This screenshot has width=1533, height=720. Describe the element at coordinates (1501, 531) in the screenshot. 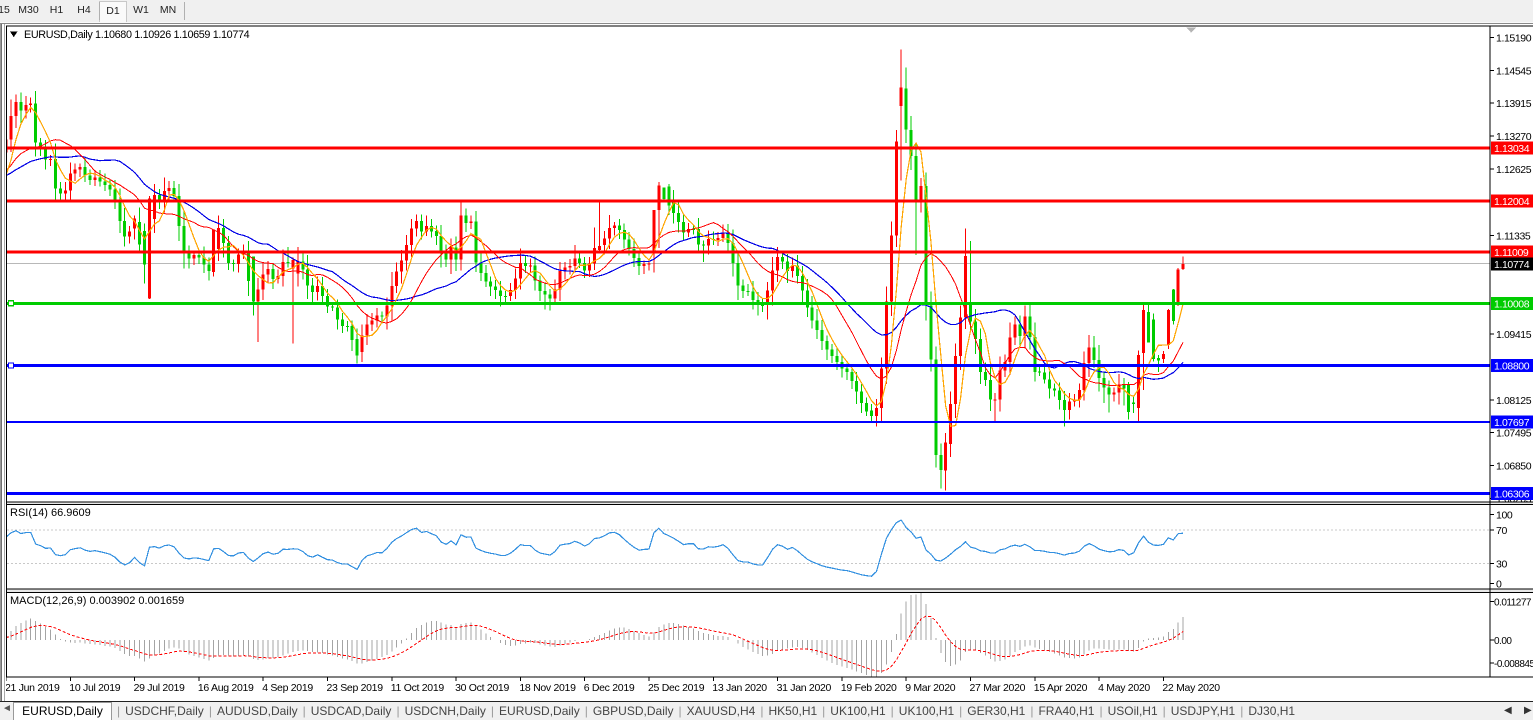

I see `svg-text: 70` at that location.